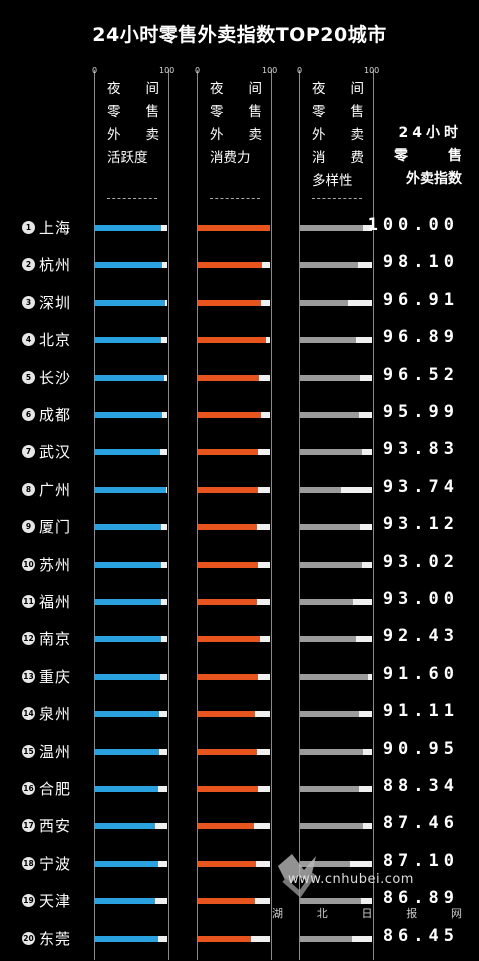  Describe the element at coordinates (28, 826) in the screenshot. I see `rank-badge: 17` at that location.